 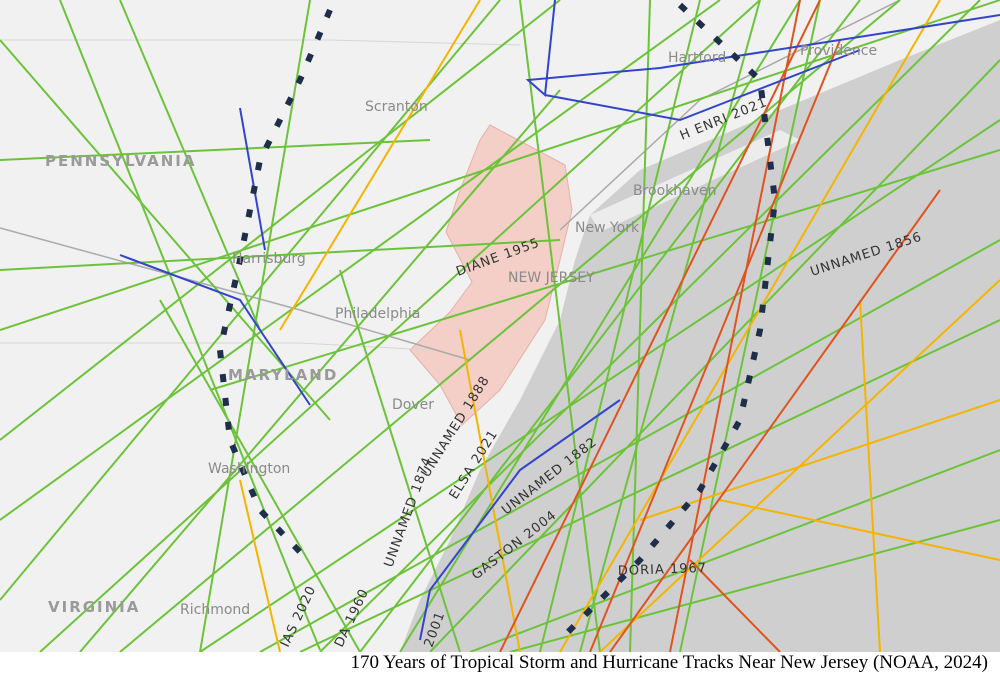 What do you see at coordinates (838, 51) in the screenshot?
I see `place-label: Providence` at bounding box center [838, 51].